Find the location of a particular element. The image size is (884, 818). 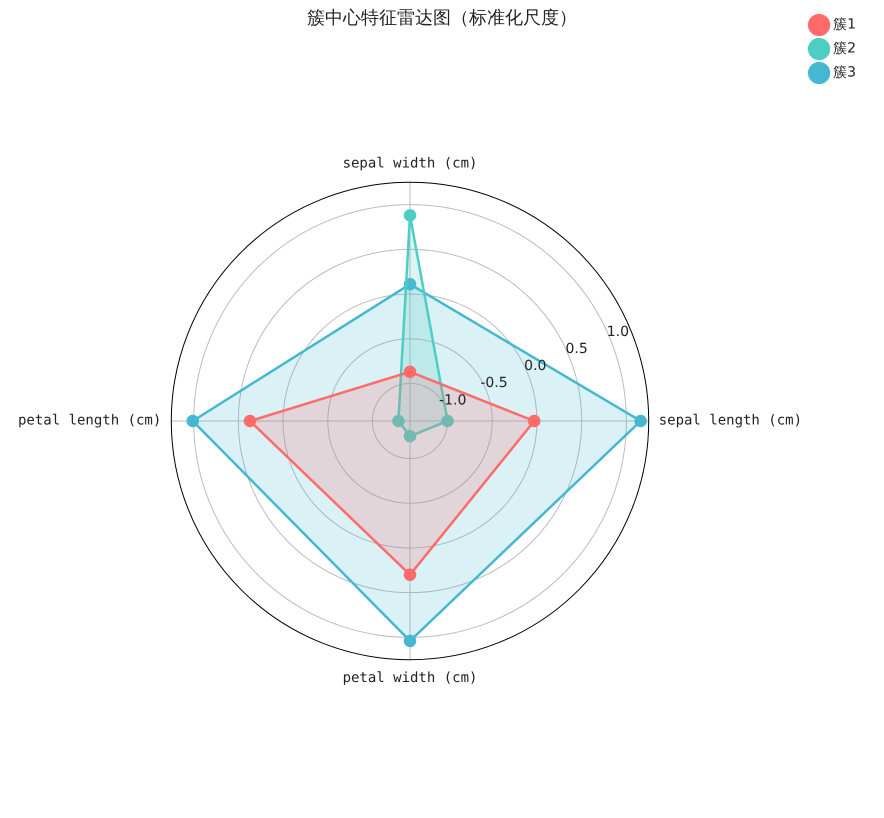

spoke-label: petal length (cm) is located at coordinates (90, 420).